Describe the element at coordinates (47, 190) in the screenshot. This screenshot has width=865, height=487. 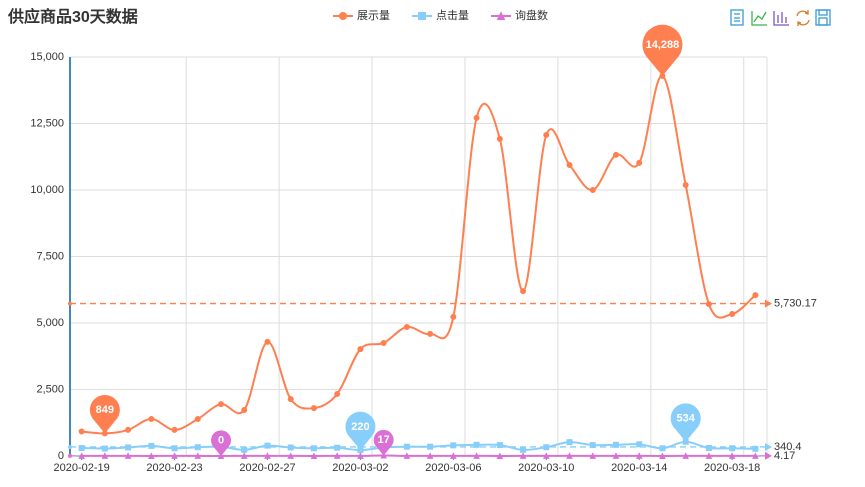
I see `y-tick-label: 10,000` at that location.